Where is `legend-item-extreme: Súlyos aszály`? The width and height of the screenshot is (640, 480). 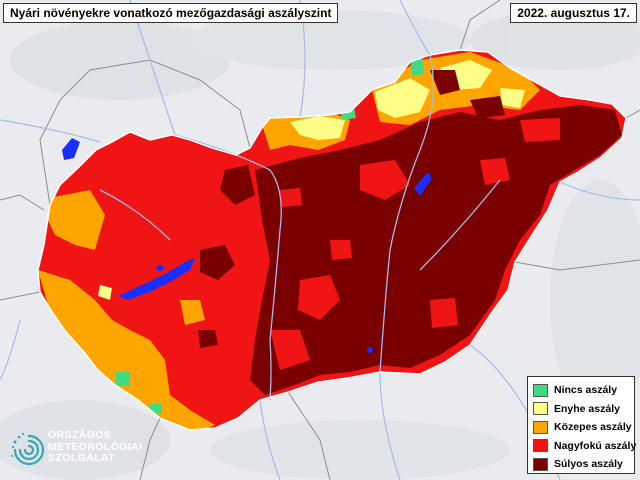
legend-item-extreme: Súlyos aszály is located at coordinates (581, 464).